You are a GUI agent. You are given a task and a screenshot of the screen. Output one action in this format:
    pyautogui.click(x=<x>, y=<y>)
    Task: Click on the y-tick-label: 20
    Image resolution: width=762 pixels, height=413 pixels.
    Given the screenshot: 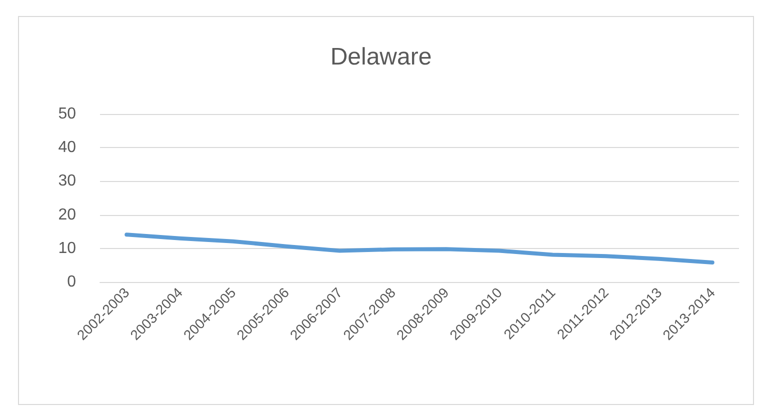 What is the action you would take?
    pyautogui.click(x=67, y=215)
    